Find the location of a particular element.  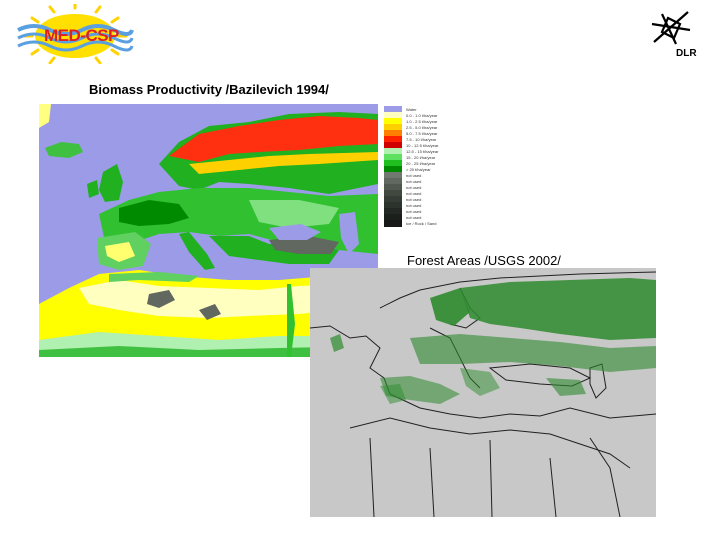

legend-label: 20 - 25 t/ha/year is located at coordinates (421, 163).